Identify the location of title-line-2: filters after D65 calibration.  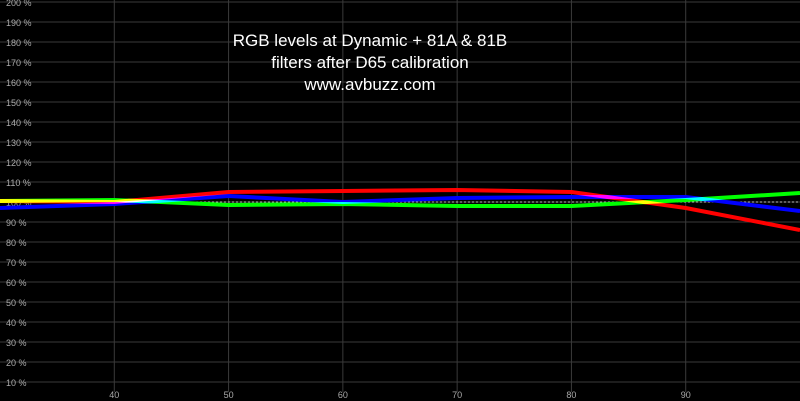
(370, 62).